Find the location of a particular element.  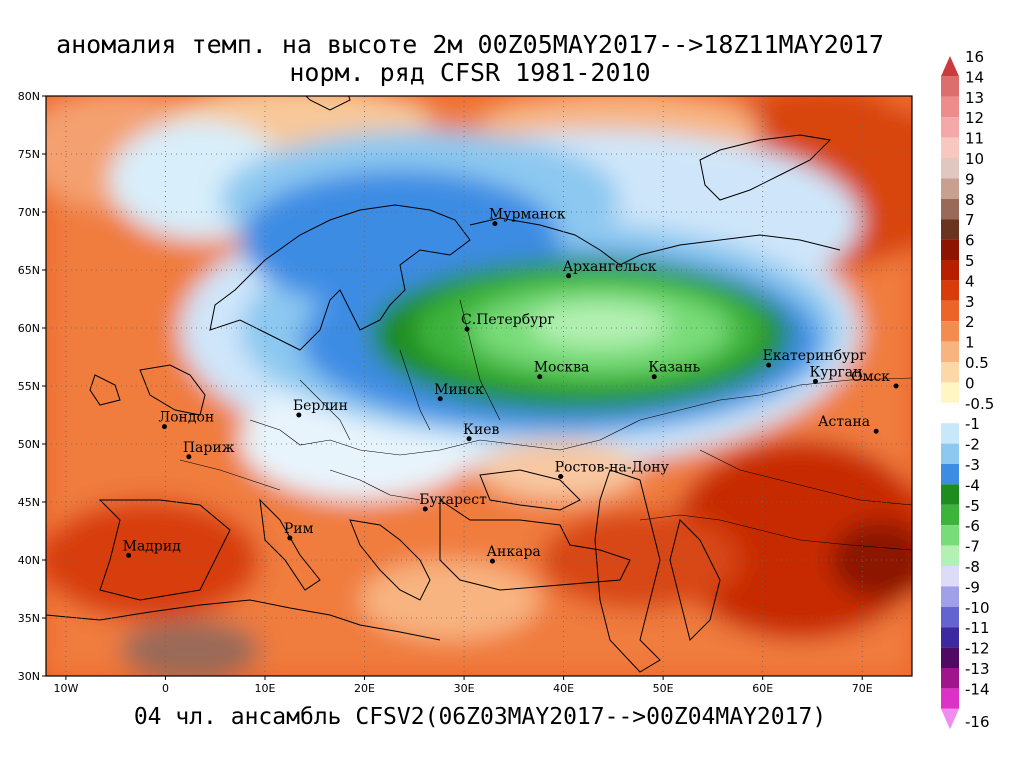

city-label: Мурманск is located at coordinates (527, 215).